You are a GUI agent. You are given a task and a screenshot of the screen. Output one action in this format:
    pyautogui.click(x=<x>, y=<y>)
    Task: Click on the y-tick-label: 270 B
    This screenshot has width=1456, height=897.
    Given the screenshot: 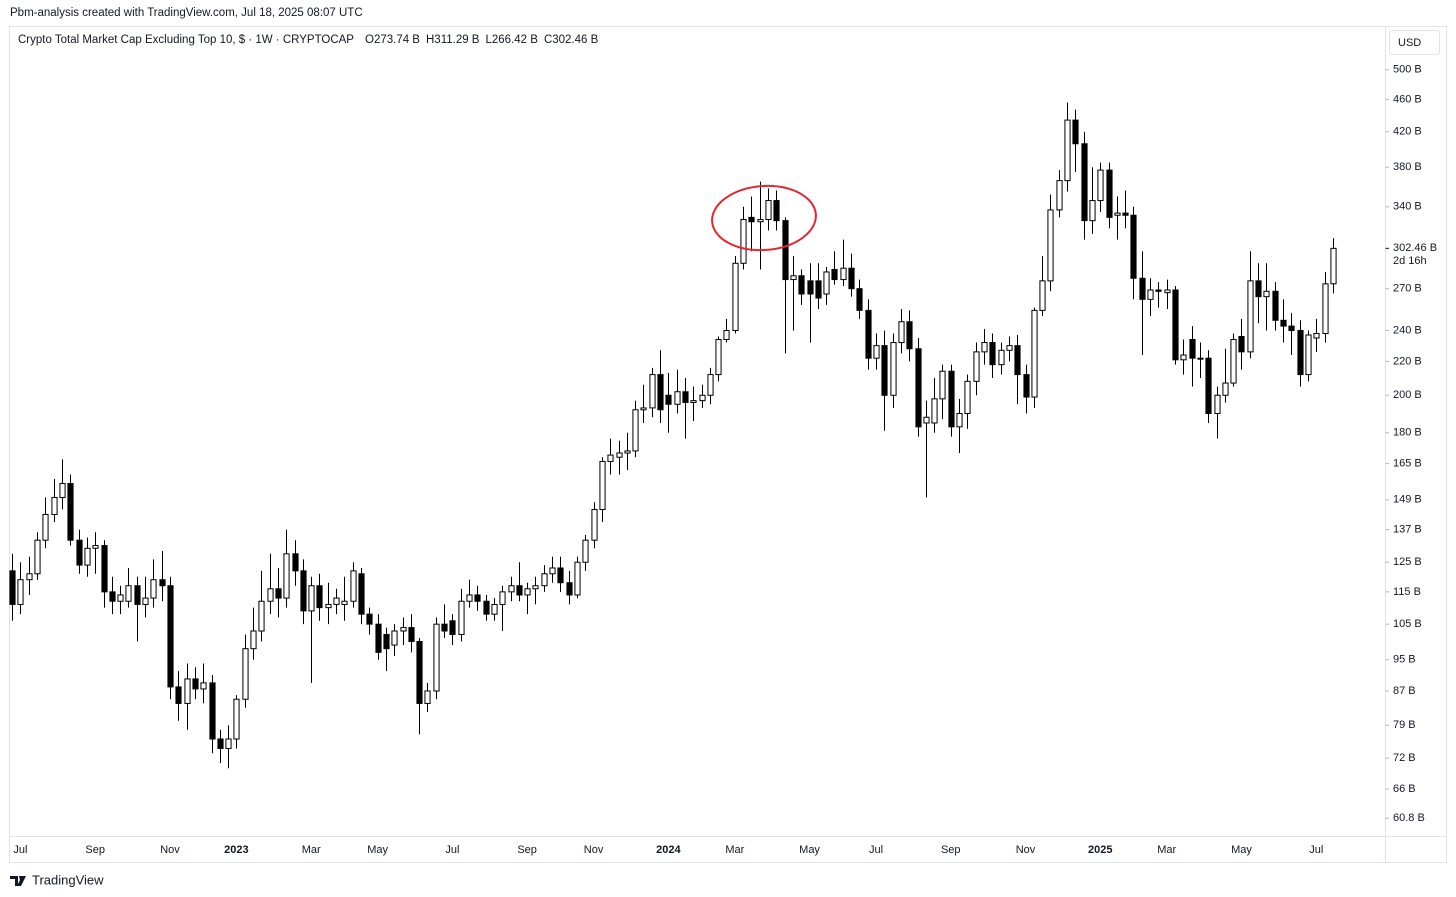 What is the action you would take?
    pyautogui.click(x=1407, y=289)
    